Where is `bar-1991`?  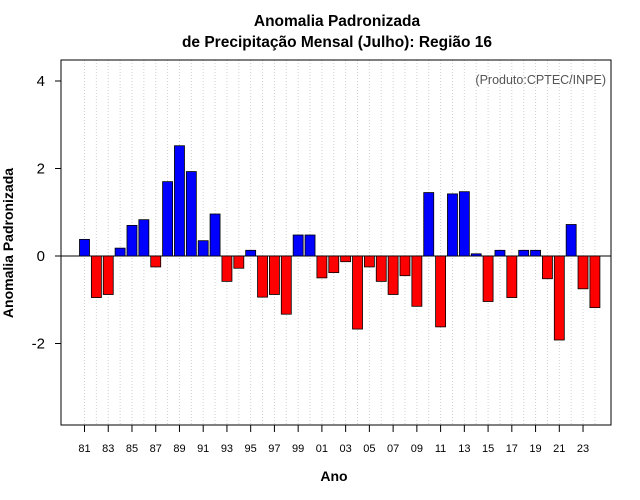 bar-1991 is located at coordinates (203, 248).